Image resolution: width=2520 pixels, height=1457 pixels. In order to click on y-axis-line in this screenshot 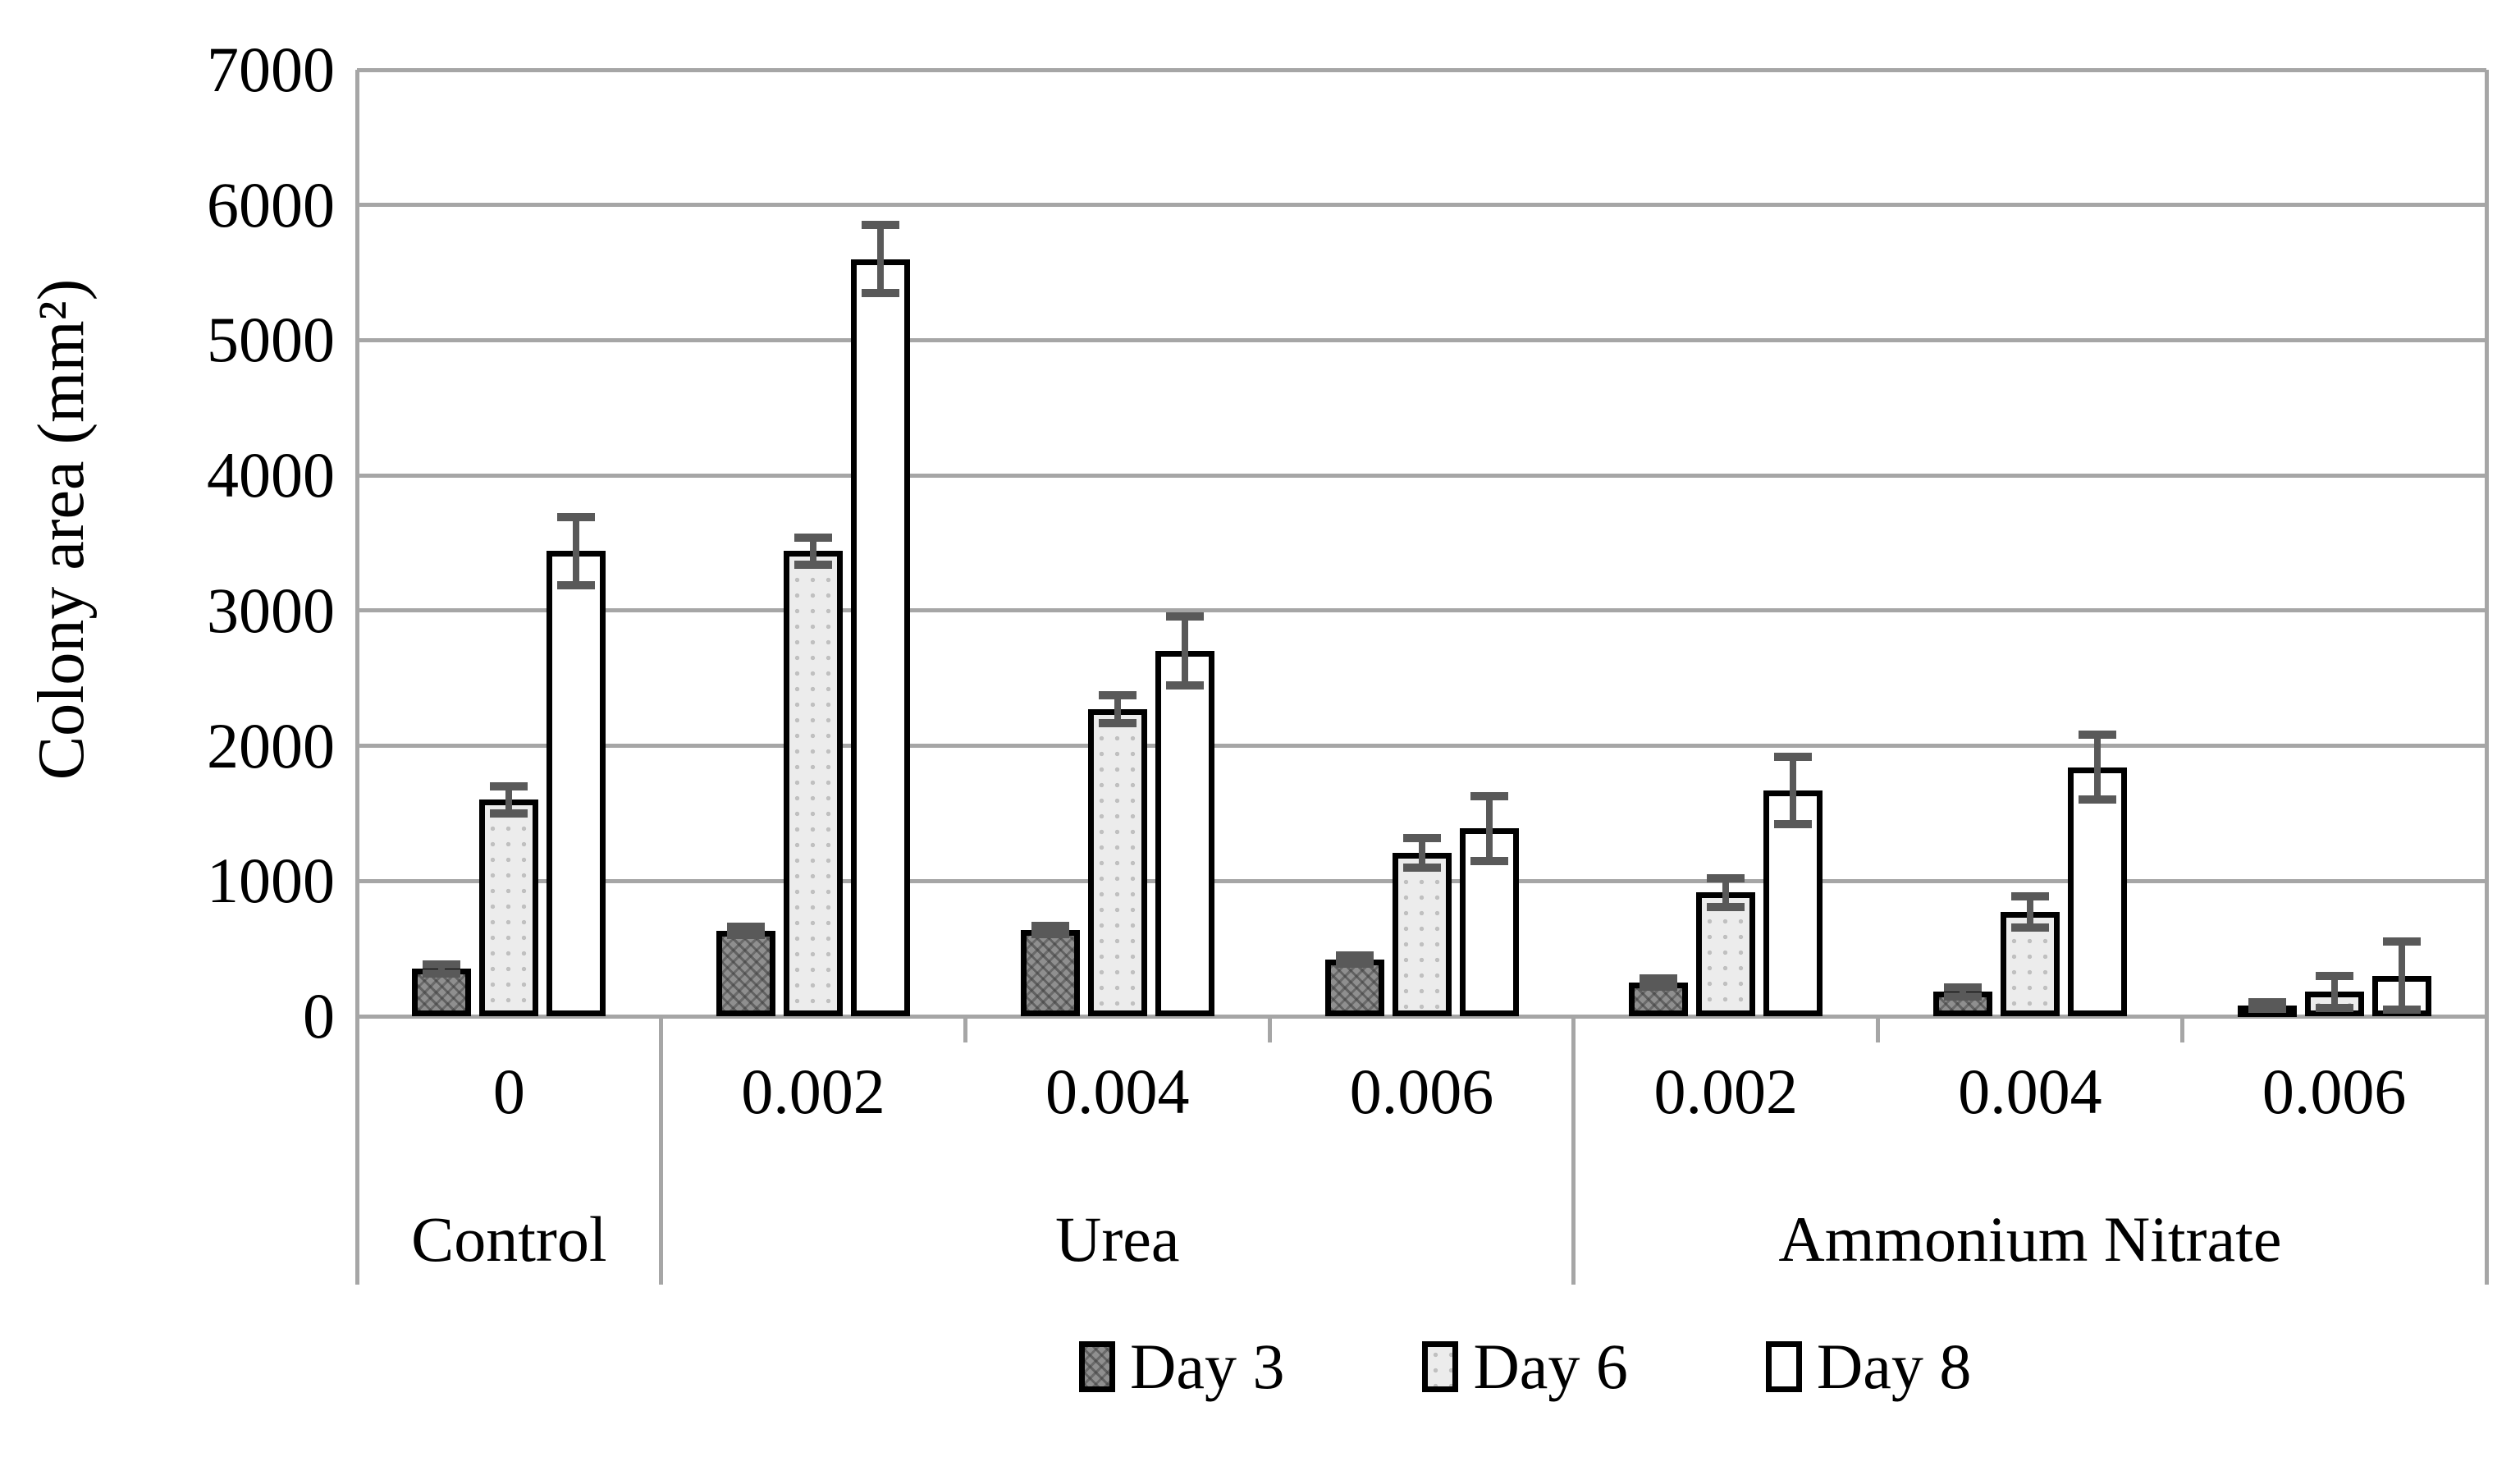, I will do `click(356, 677)`.